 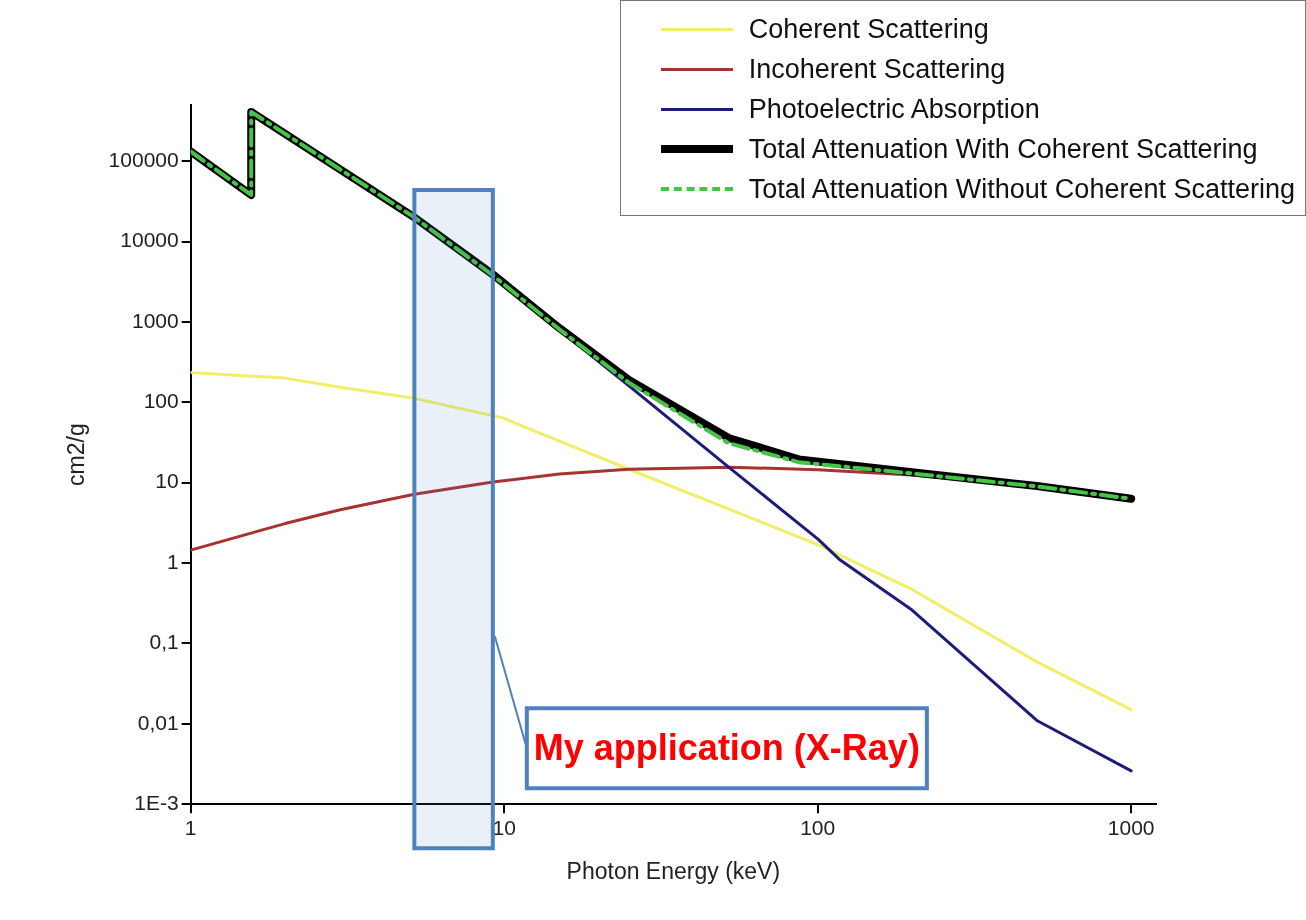 I want to click on legend-label: Total Attenuation Without Coherent Scattering, so click(x=1021, y=189).